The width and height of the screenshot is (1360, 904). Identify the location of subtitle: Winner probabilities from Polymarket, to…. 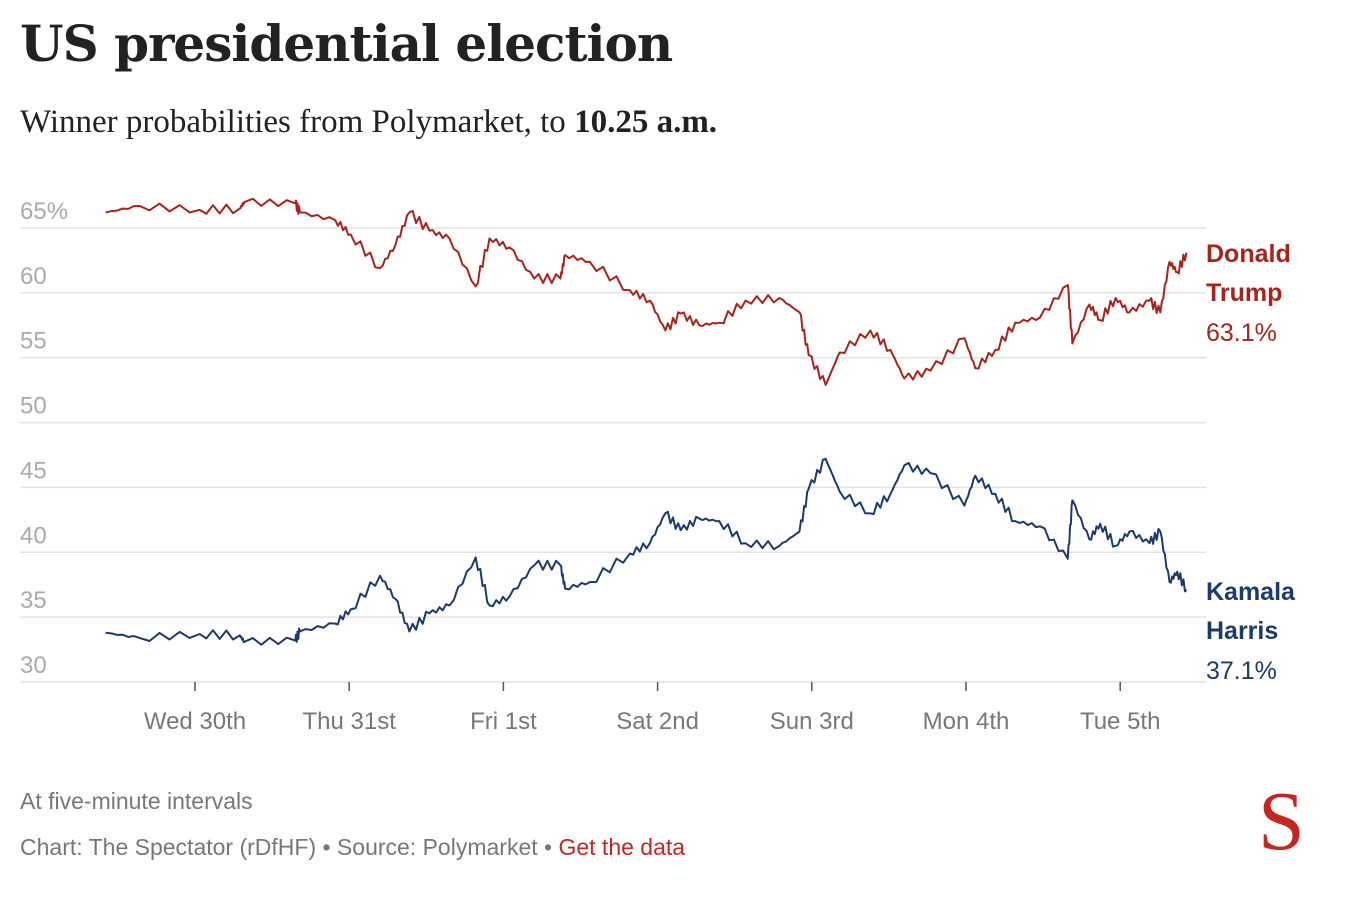
(368, 122).